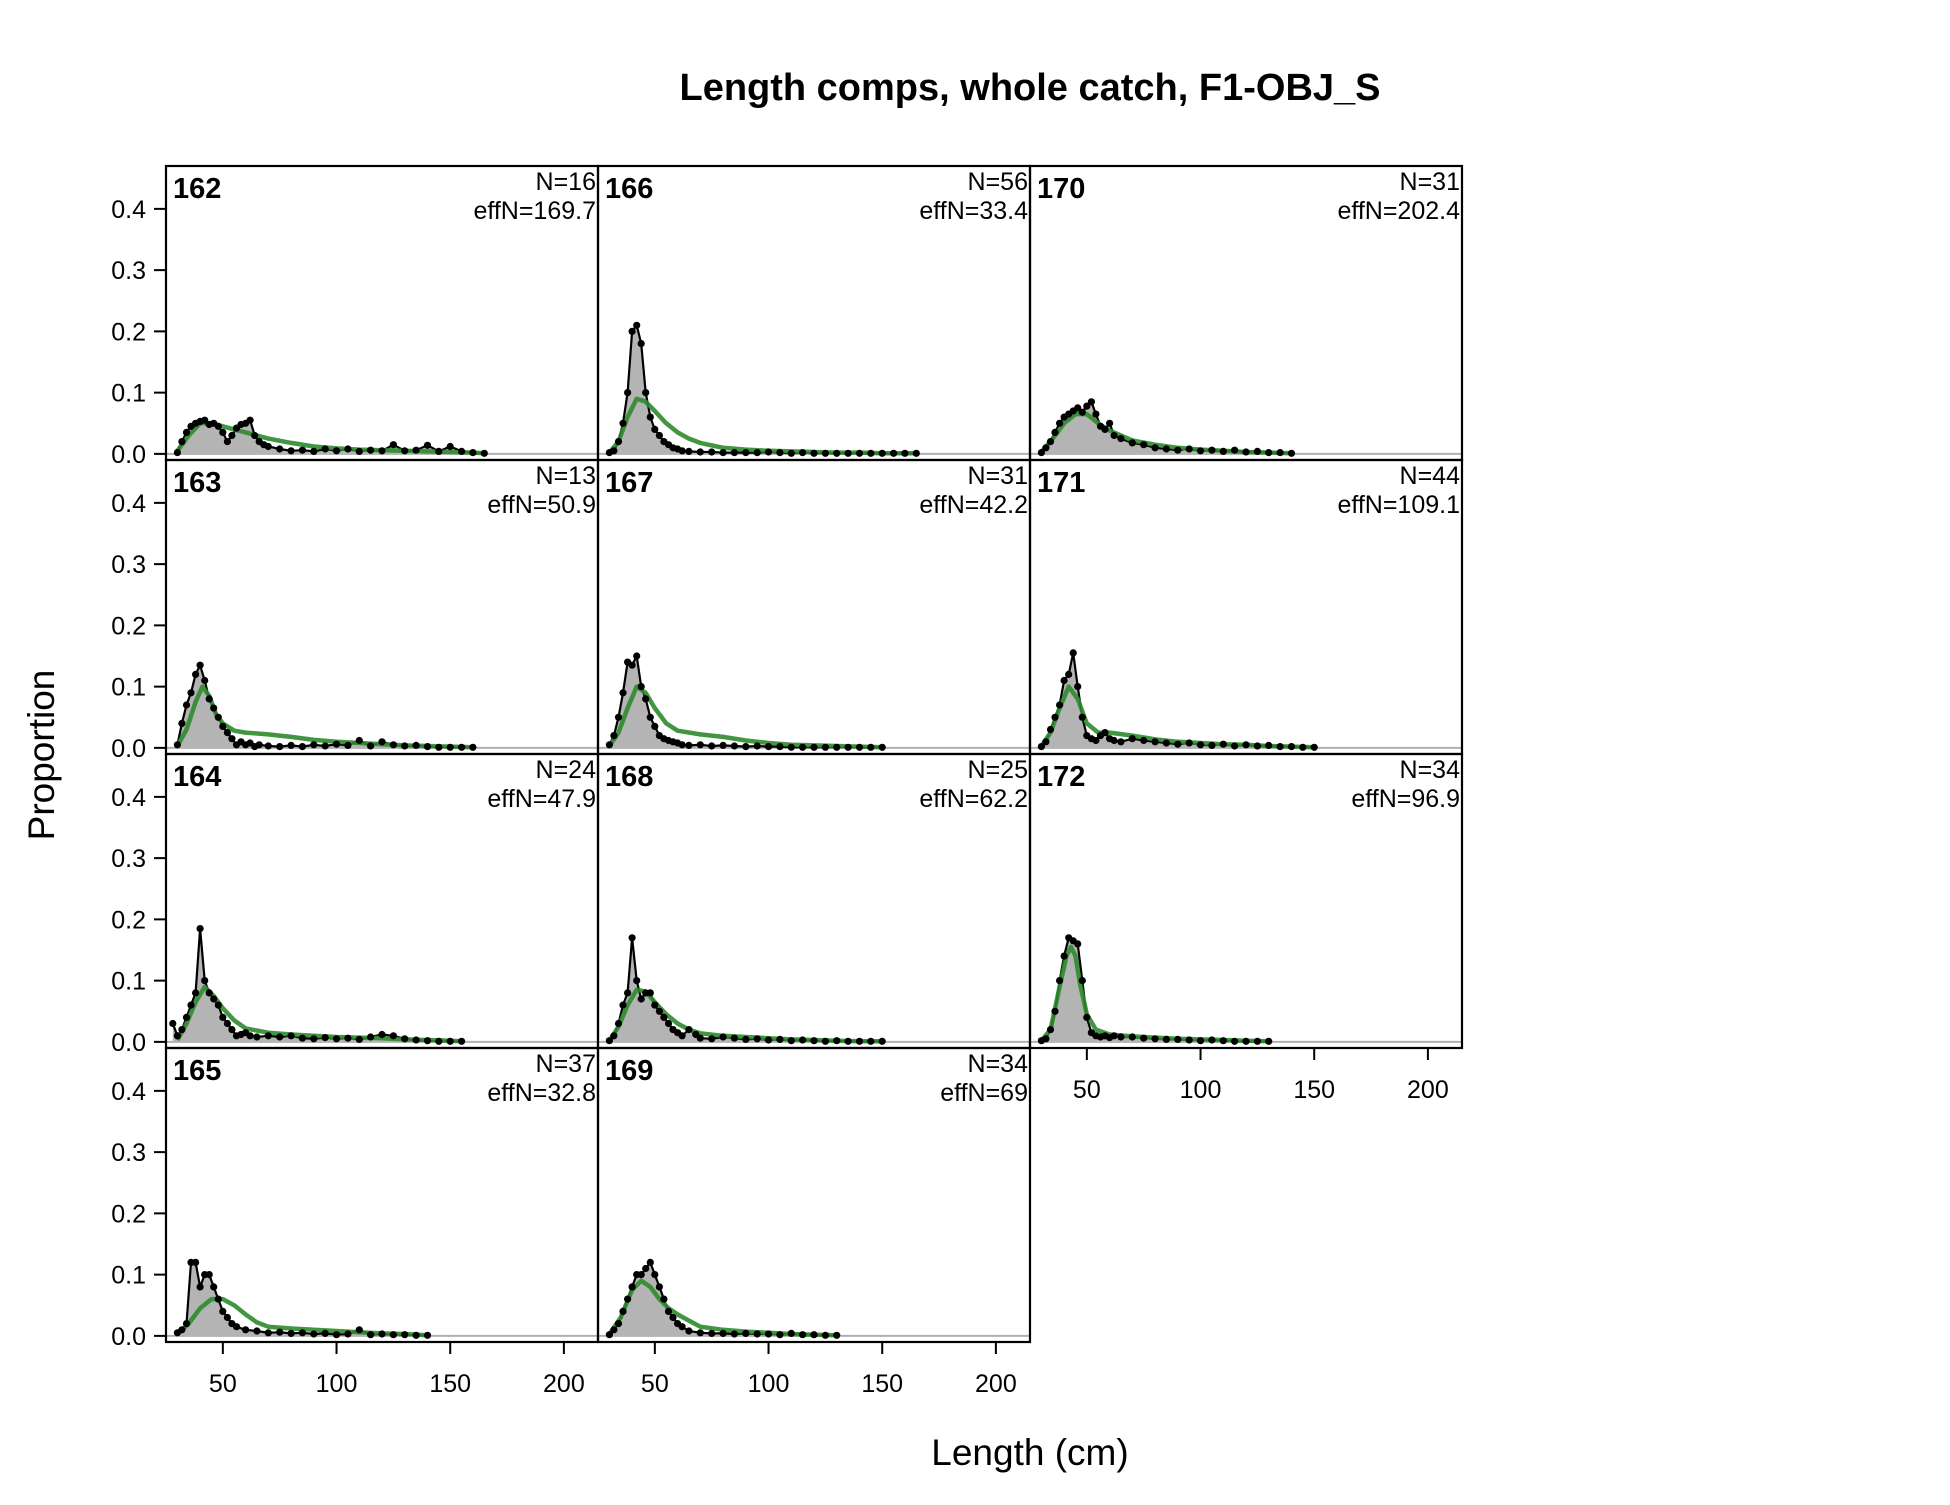  I want to click on panel-n-label: N=31, so click(998, 476).